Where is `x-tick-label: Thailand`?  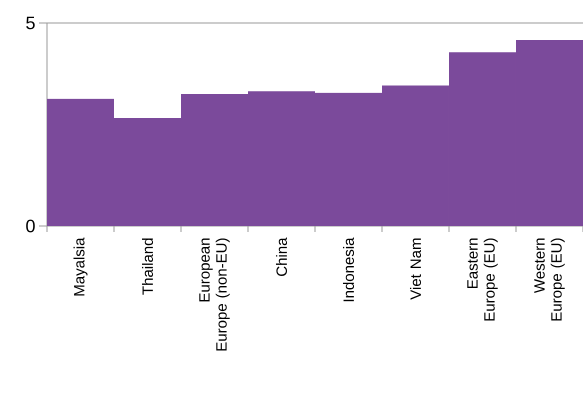 x-tick-label: Thailand is located at coordinates (147, 266).